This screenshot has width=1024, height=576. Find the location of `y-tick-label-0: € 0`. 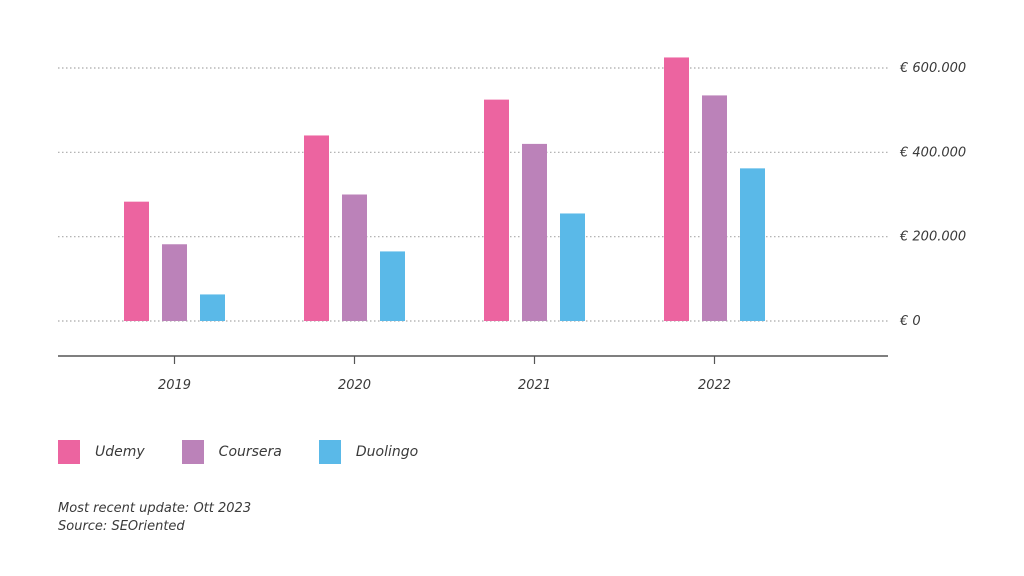

y-tick-label-0: € 0 is located at coordinates (910, 321).